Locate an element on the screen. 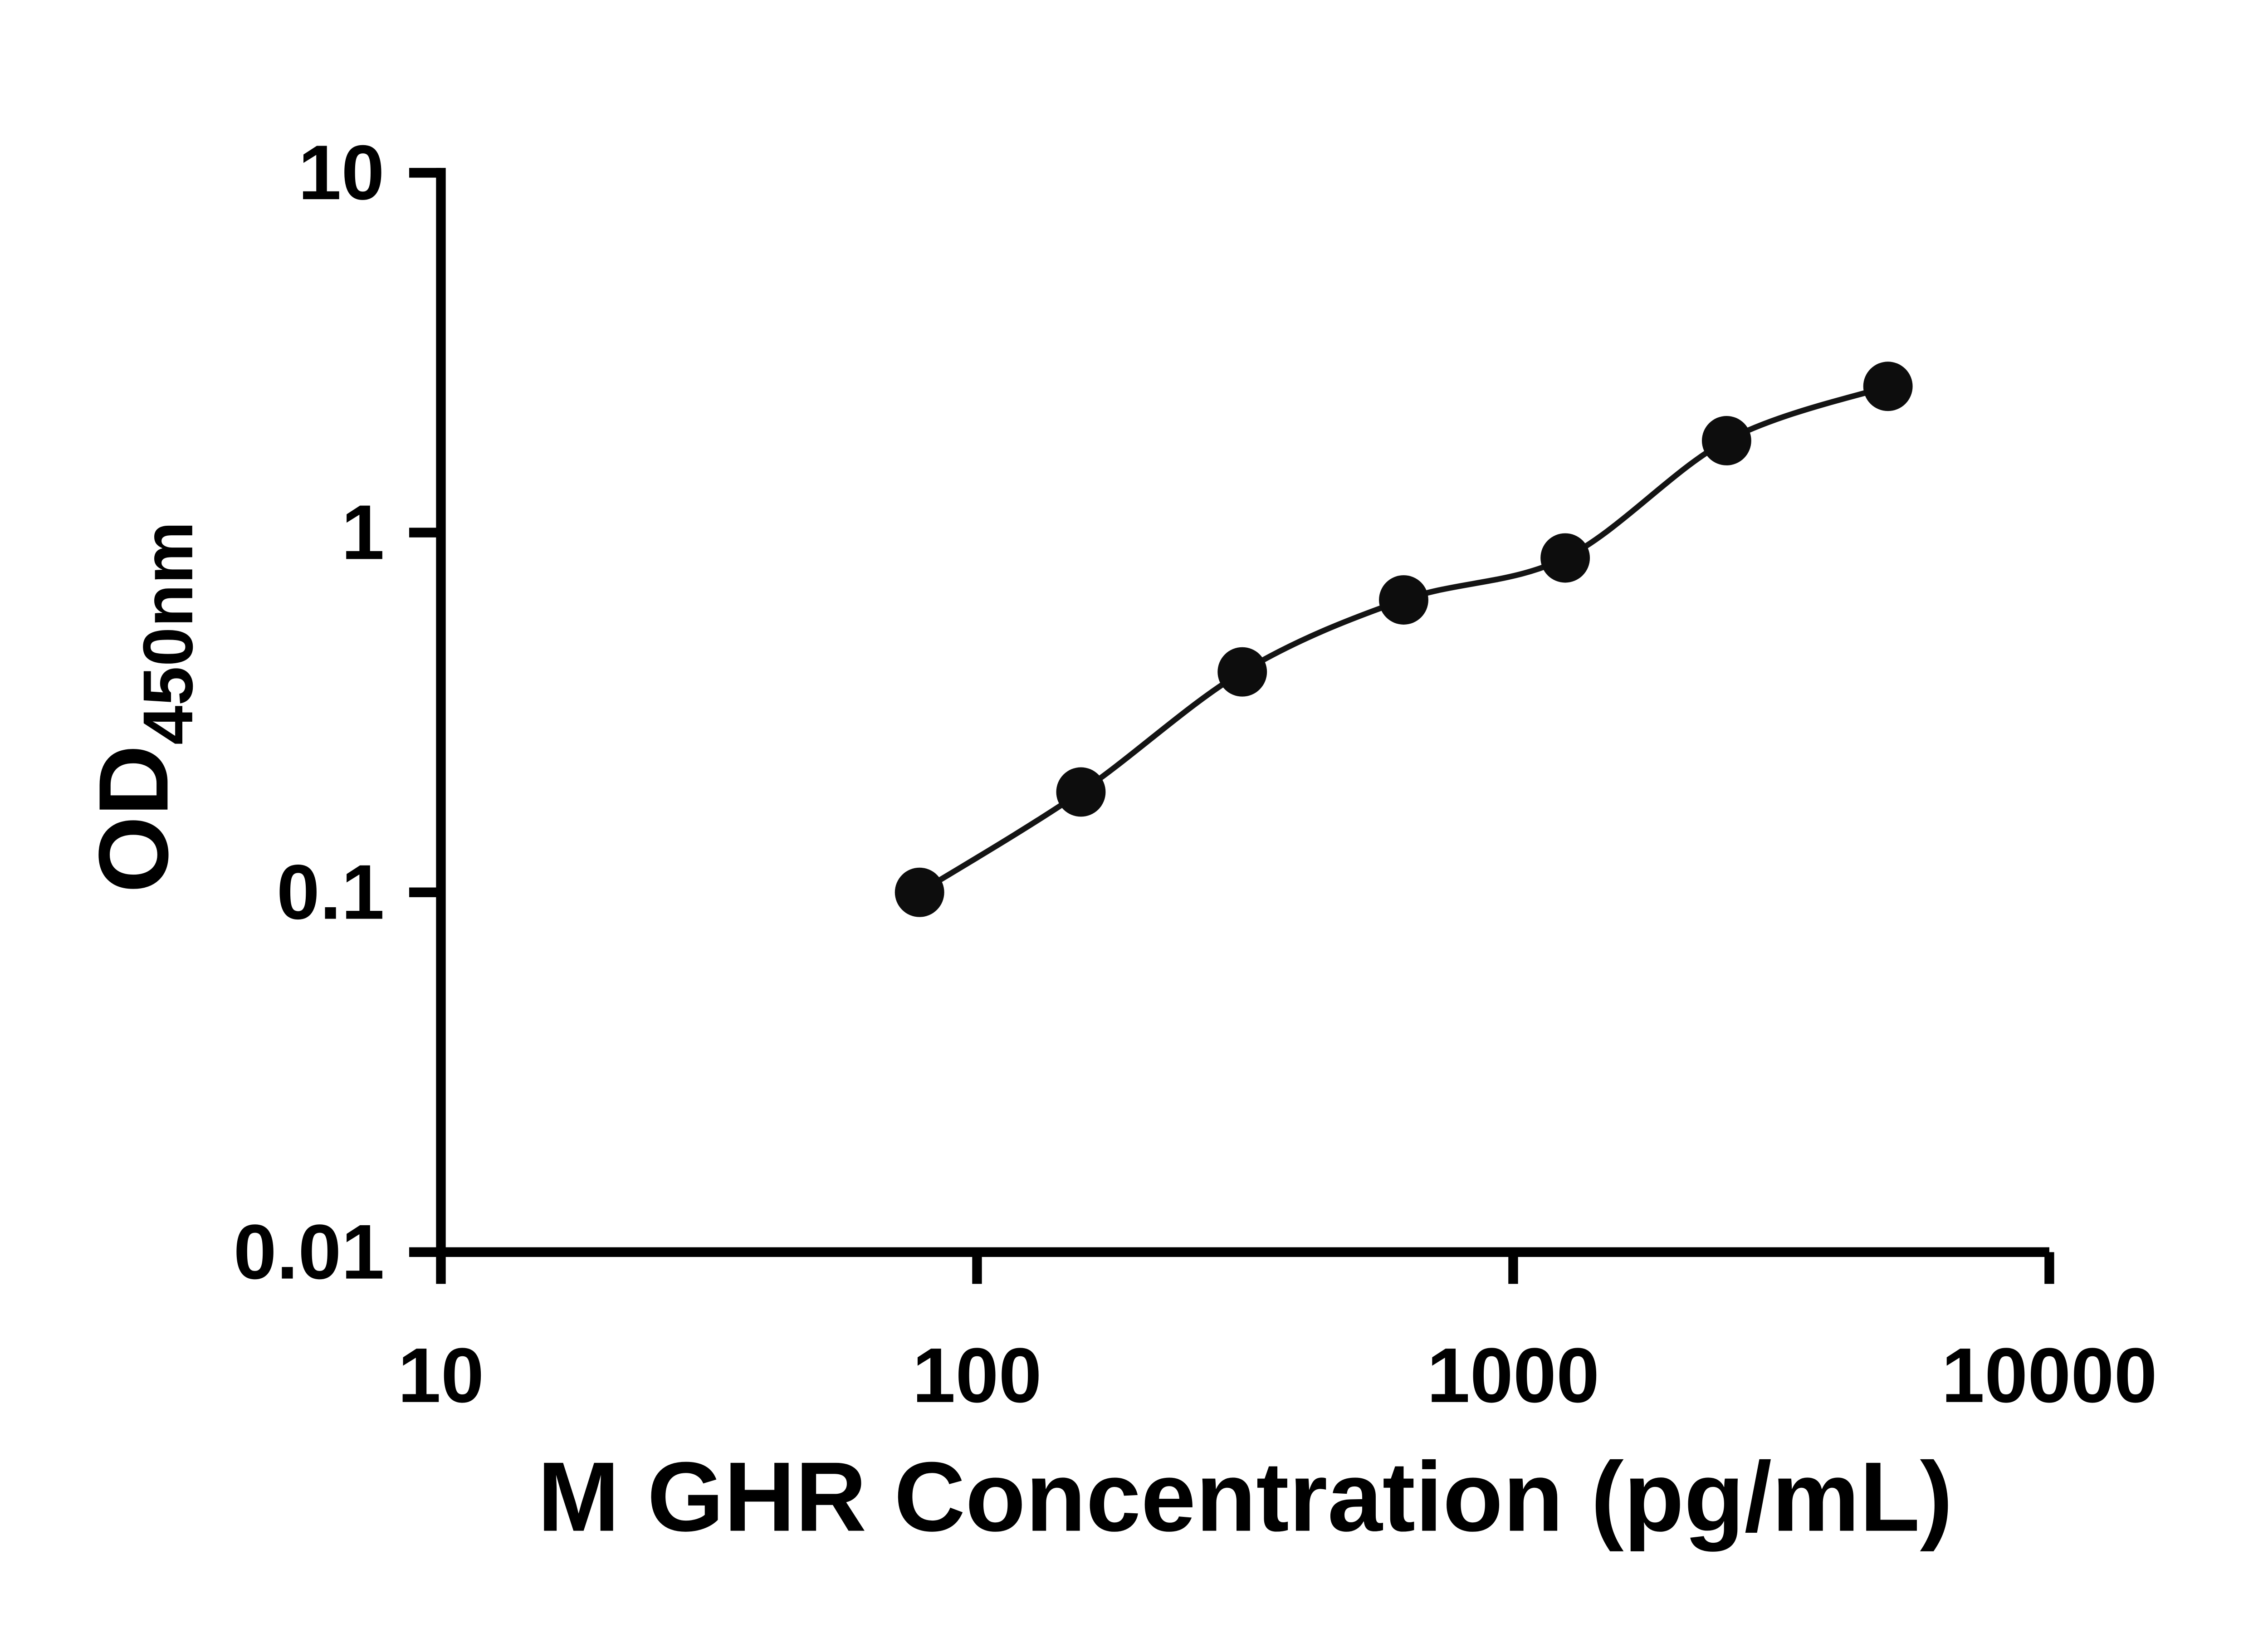 The width and height of the screenshot is (2268, 1633). y-tick-label: 10 is located at coordinates (341, 172).